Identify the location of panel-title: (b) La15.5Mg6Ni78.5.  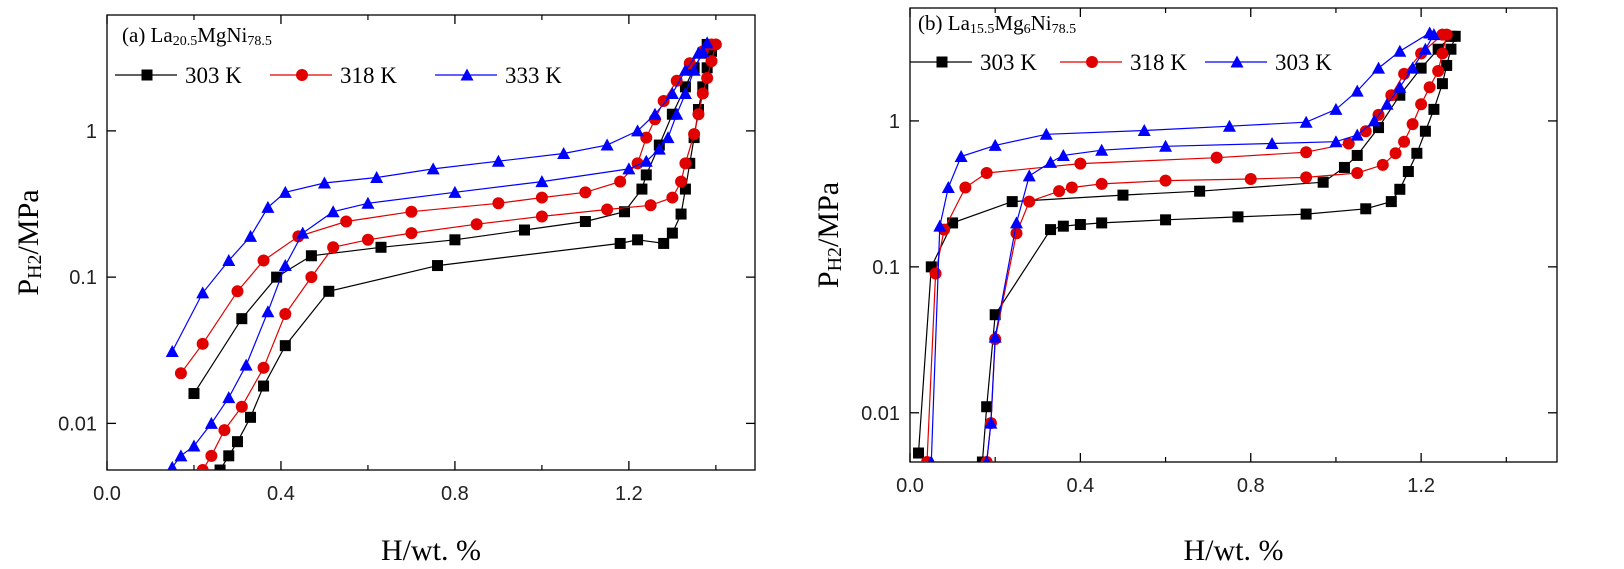
(997, 24).